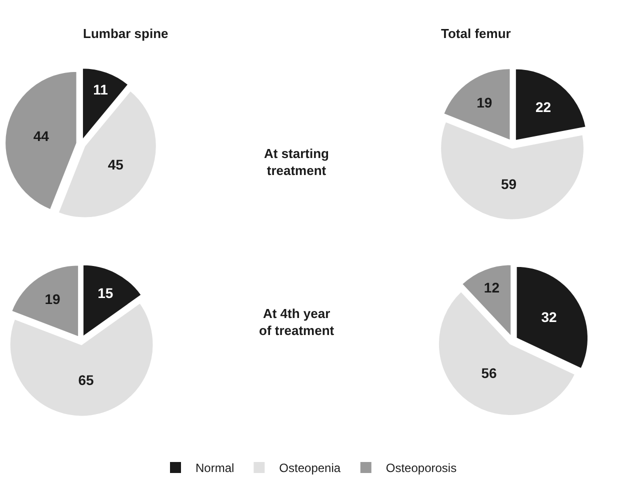  Describe the element at coordinates (310, 468) in the screenshot. I see `legend-label: Osteopenia` at that location.